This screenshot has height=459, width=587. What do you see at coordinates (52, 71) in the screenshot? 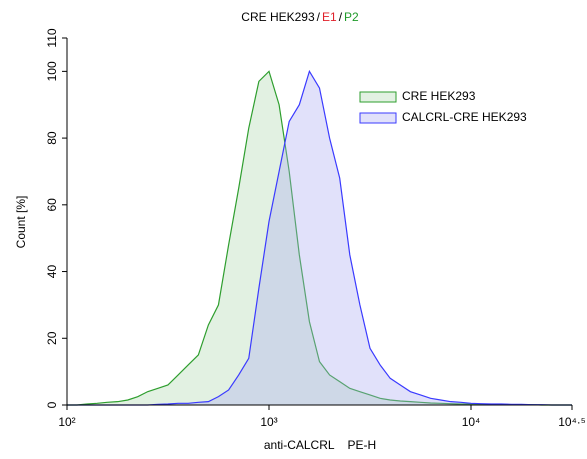
I see `y-tick-label: 100` at bounding box center [52, 71].